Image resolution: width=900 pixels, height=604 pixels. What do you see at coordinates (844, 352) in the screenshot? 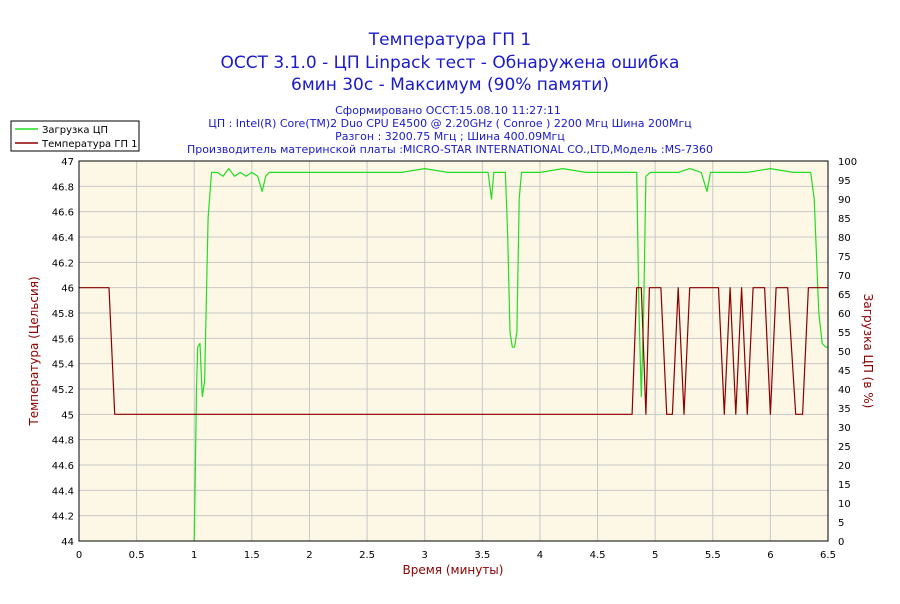
I see `y-right-tick-label: 50` at bounding box center [844, 352].